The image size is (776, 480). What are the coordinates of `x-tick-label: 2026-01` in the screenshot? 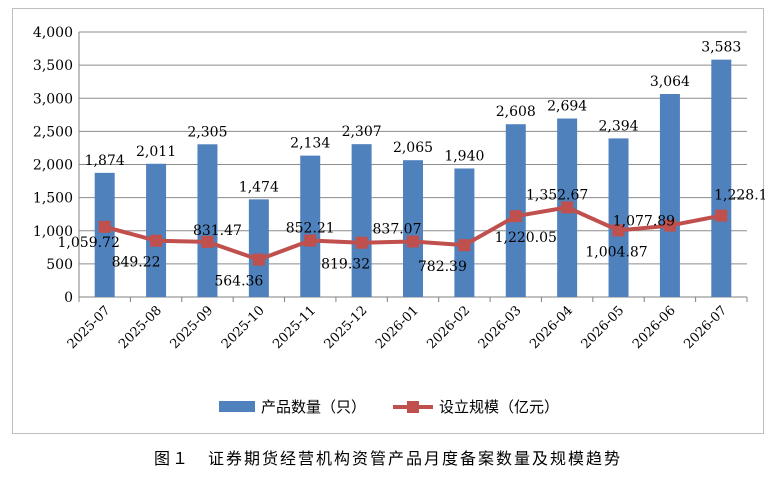 It's located at (397, 327).